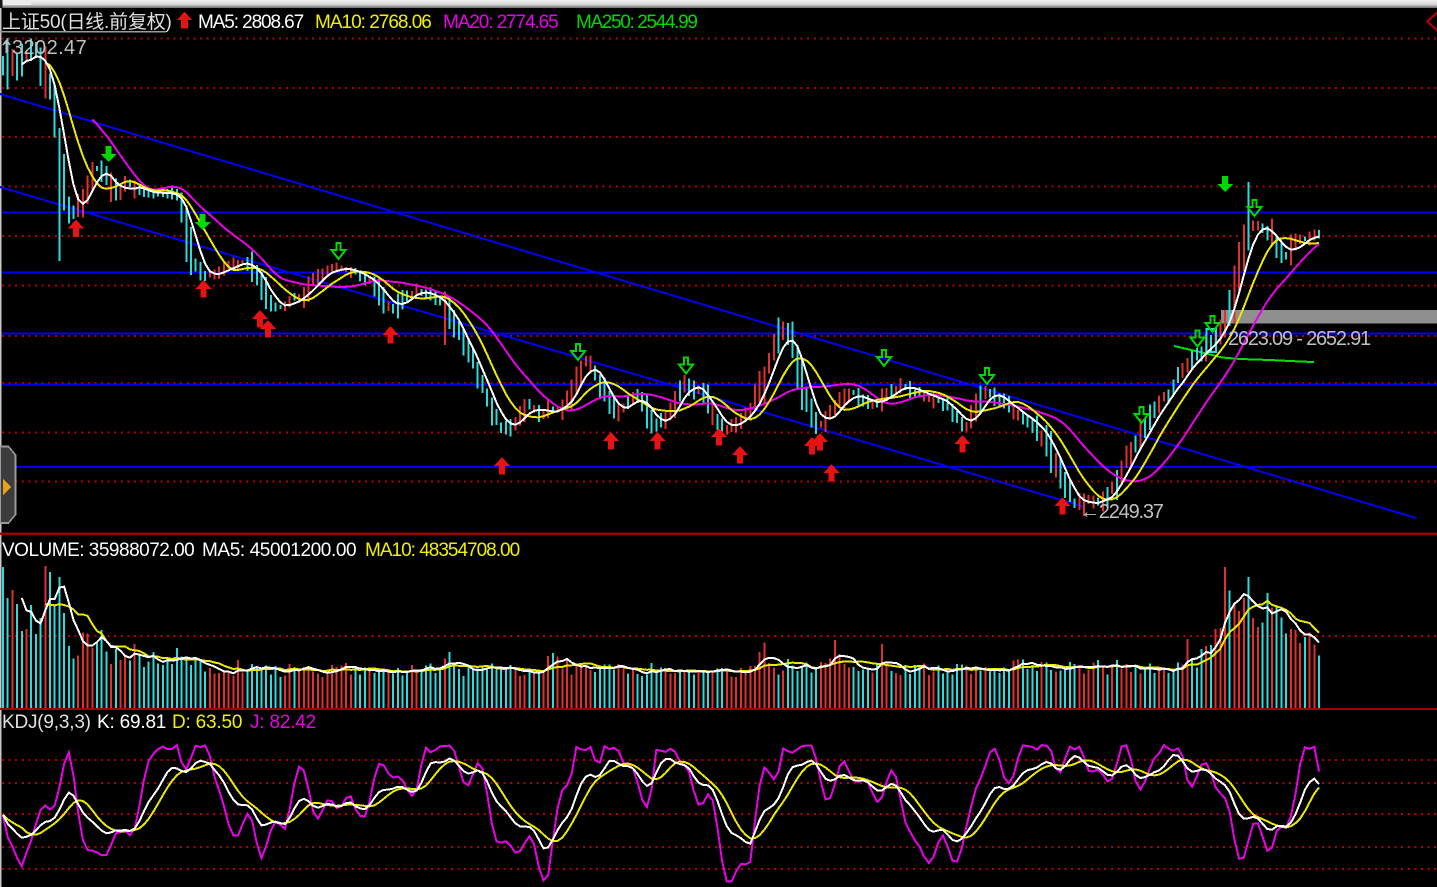  What do you see at coordinates (636, 22) in the screenshot?
I see `svg-text: MA250: 2544.99` at bounding box center [636, 22].